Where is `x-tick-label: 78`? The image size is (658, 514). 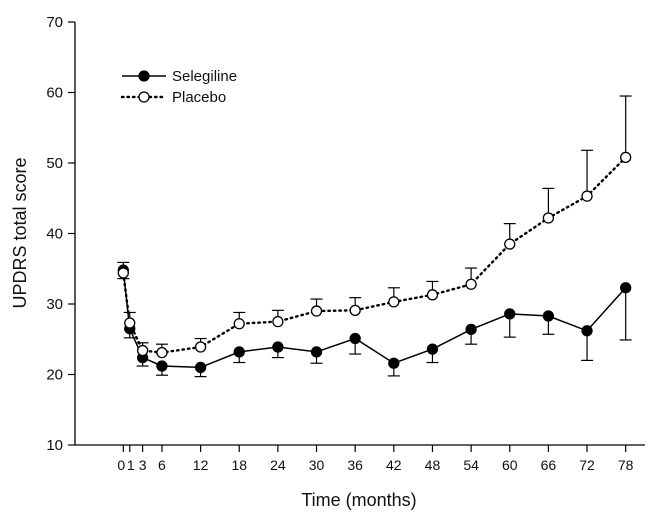 x-tick-label: 78 is located at coordinates (626, 465).